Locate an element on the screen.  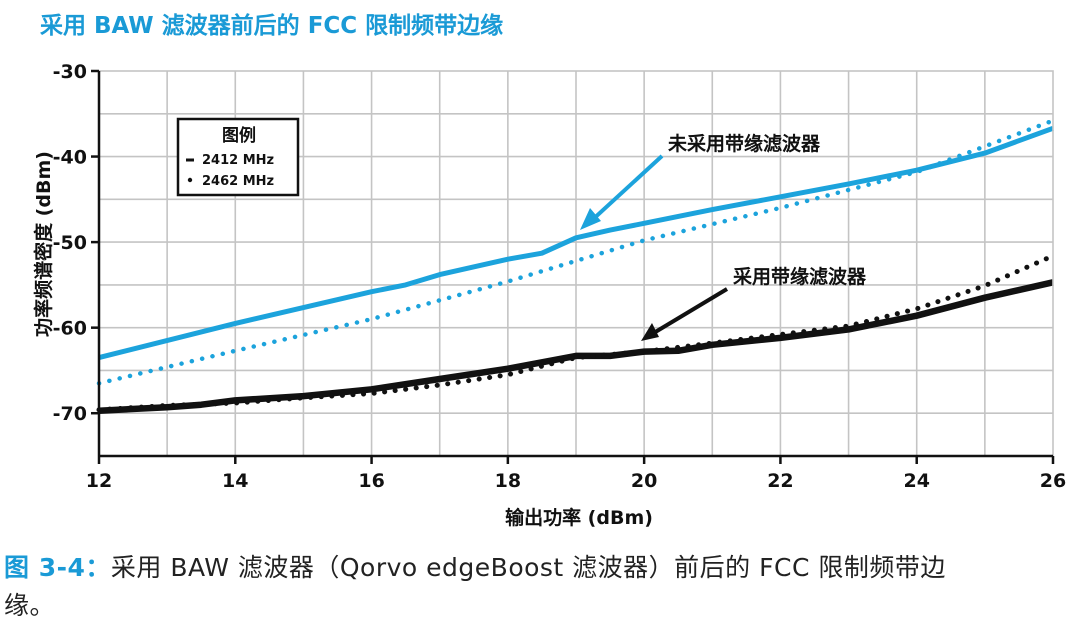
annotation-with-filter-arrow is located at coordinates (689, 311).